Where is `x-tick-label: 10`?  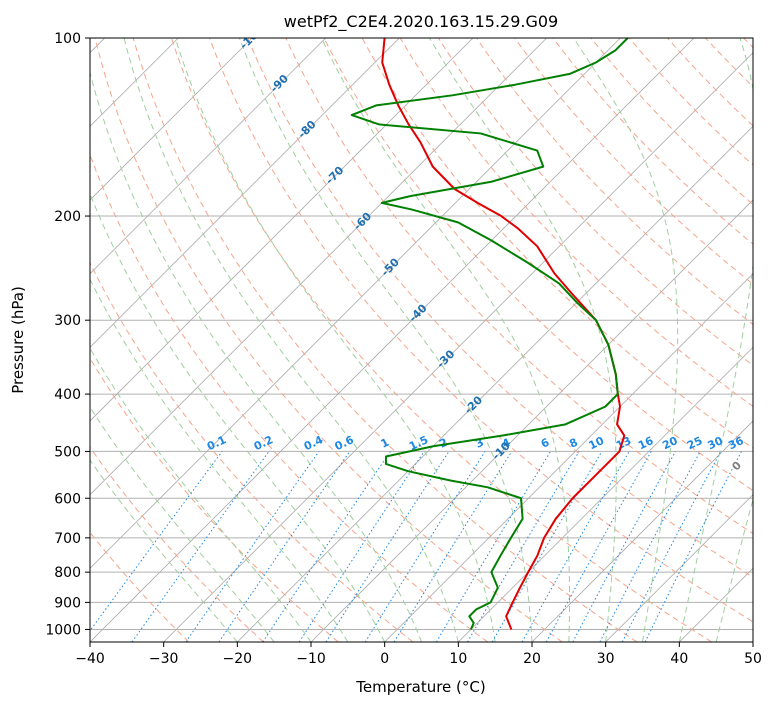 x-tick-label: 10 is located at coordinates (458, 659).